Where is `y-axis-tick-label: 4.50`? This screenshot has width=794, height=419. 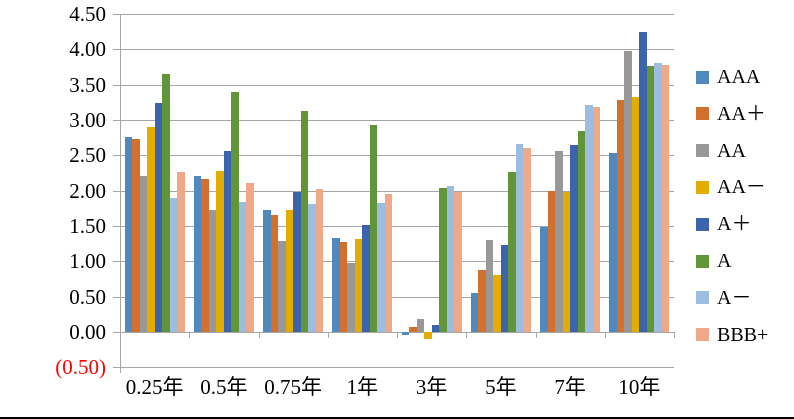
y-axis-tick-label: 4.50 is located at coordinates (87, 14).